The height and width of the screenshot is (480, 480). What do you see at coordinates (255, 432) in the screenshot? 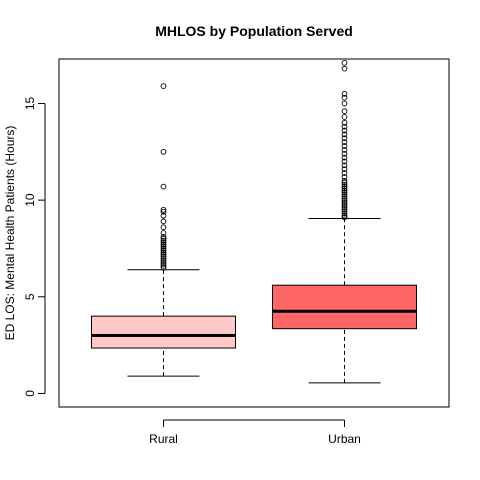
I see `x-axis: Rural Urban` at bounding box center [255, 432].